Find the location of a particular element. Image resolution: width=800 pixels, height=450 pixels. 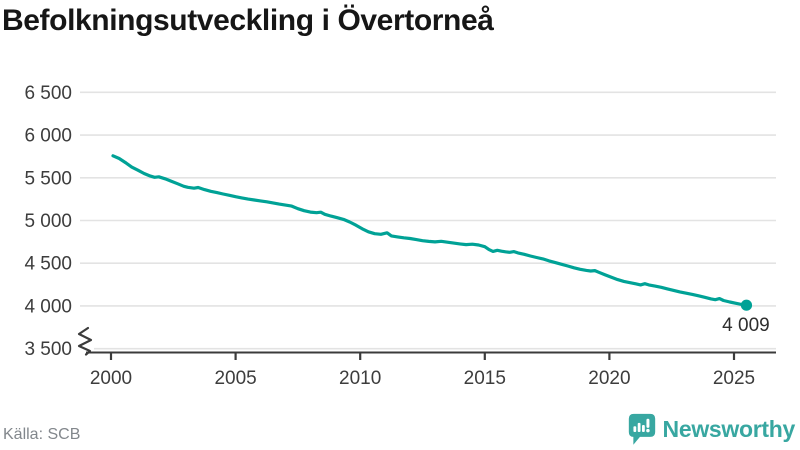

chart-title: Befolkningsutveckling i Övertorneå is located at coordinates (248, 20).